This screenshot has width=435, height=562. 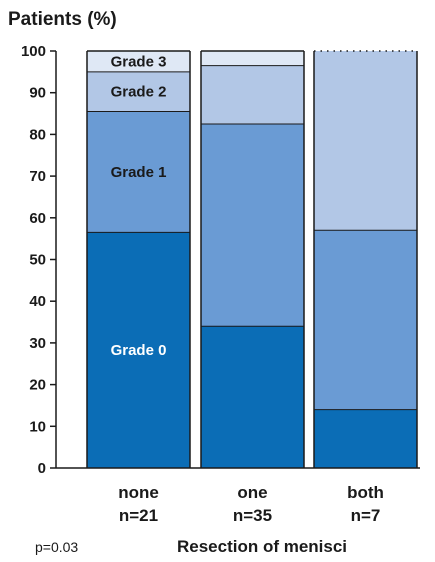 I want to click on y-tick-label: 90, so click(x=37, y=93).